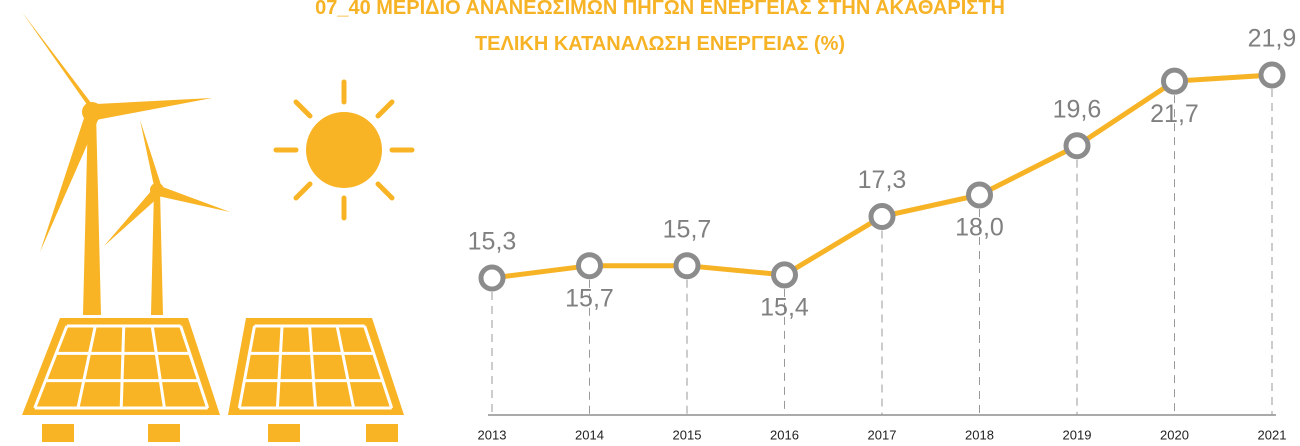  Describe the element at coordinates (882, 180) in the screenshot. I see `value-label: 17,3` at that location.